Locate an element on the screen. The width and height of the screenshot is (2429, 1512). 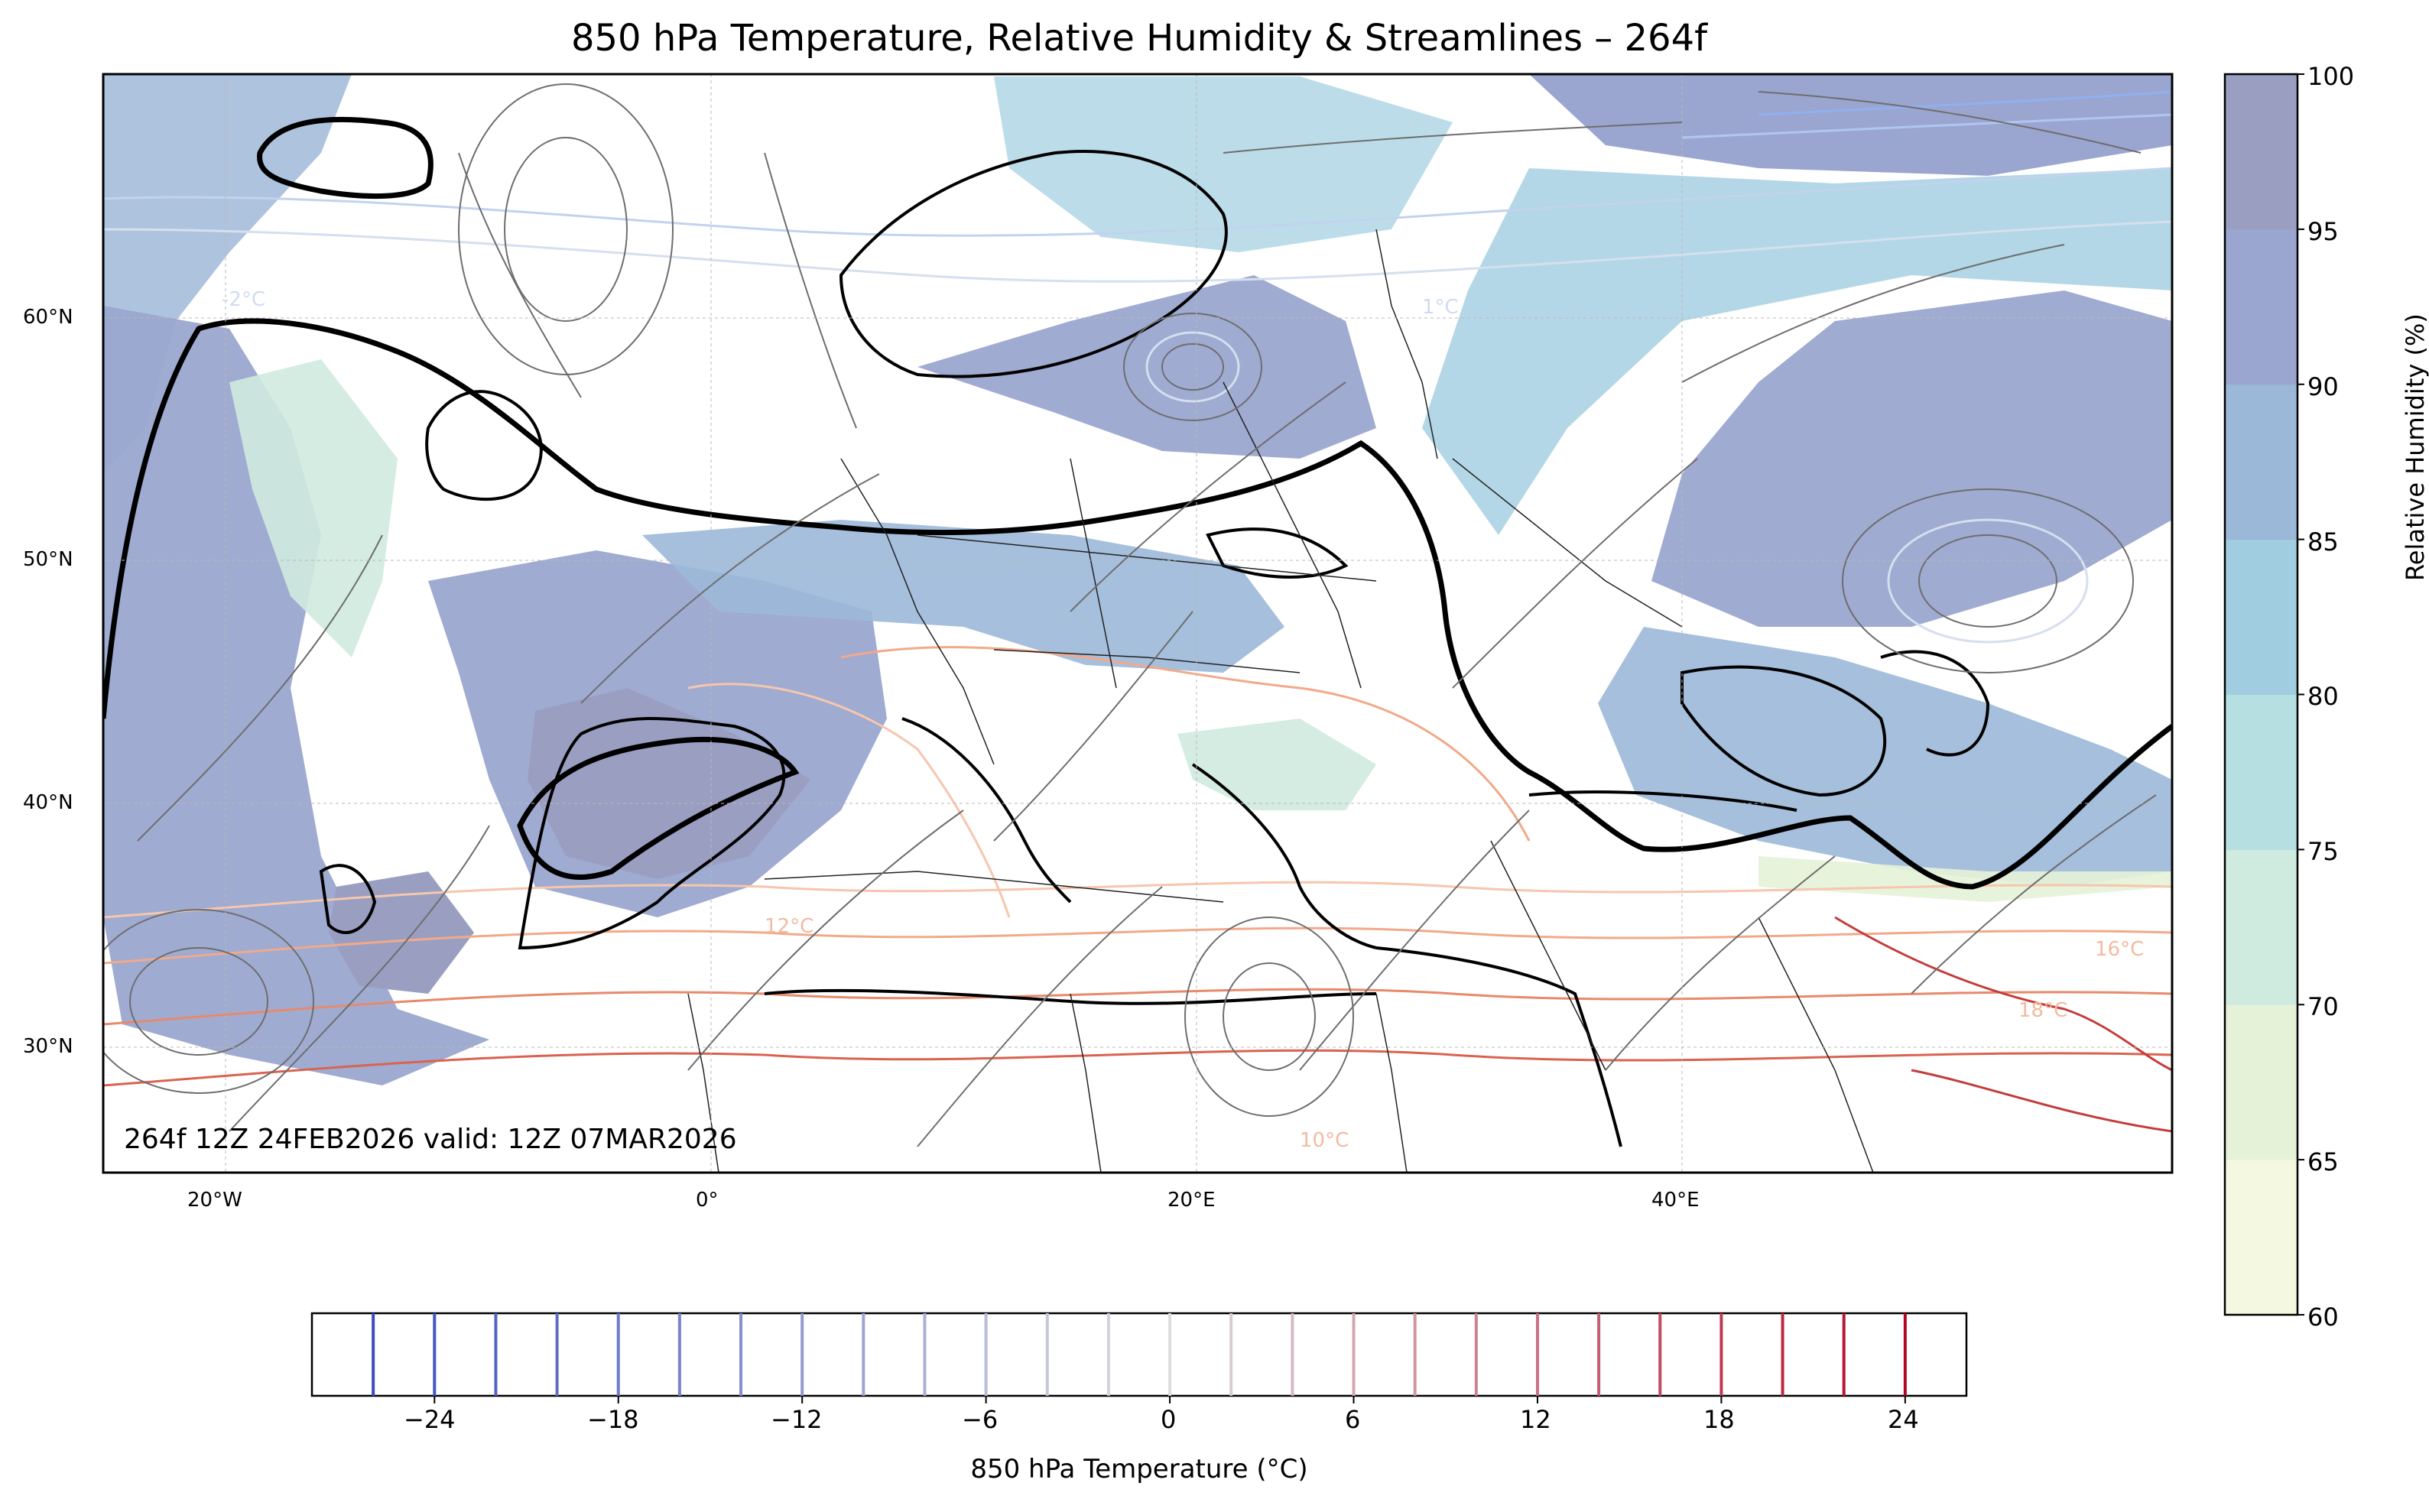
contour-label: 10°C is located at coordinates (1324, 1140).